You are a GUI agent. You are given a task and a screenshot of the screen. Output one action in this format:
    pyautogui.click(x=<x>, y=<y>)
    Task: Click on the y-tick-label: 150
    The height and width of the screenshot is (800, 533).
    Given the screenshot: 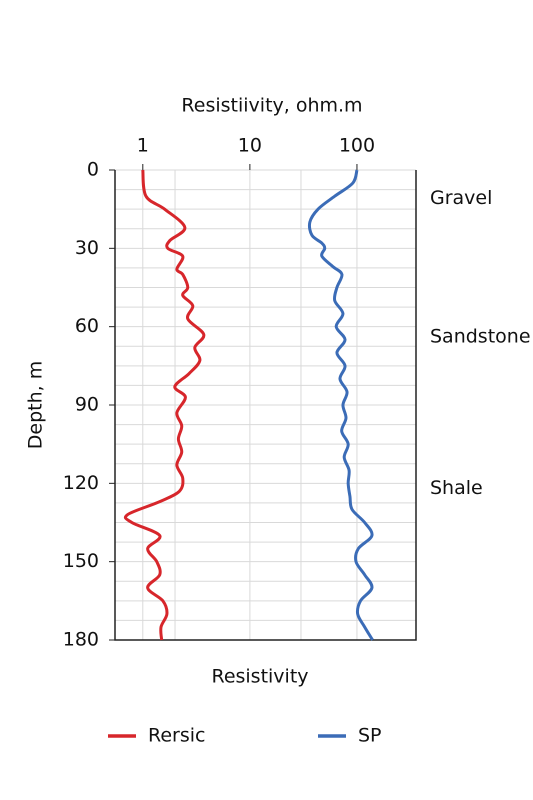 What is the action you would take?
    pyautogui.click(x=81, y=561)
    